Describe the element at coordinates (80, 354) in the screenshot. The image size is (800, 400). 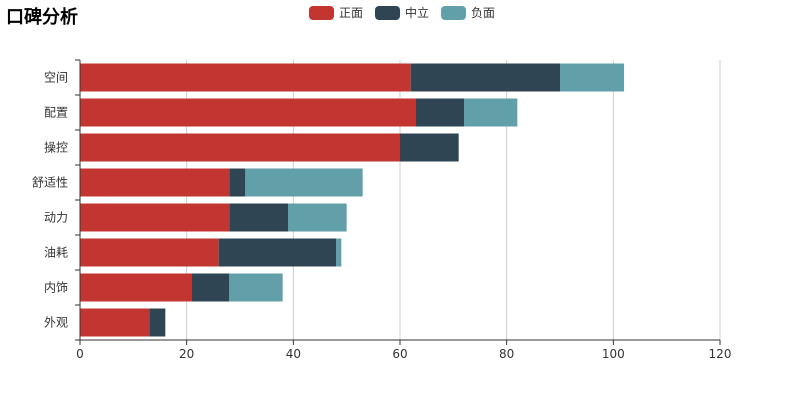
I see `x-tick-label: 0` at that location.